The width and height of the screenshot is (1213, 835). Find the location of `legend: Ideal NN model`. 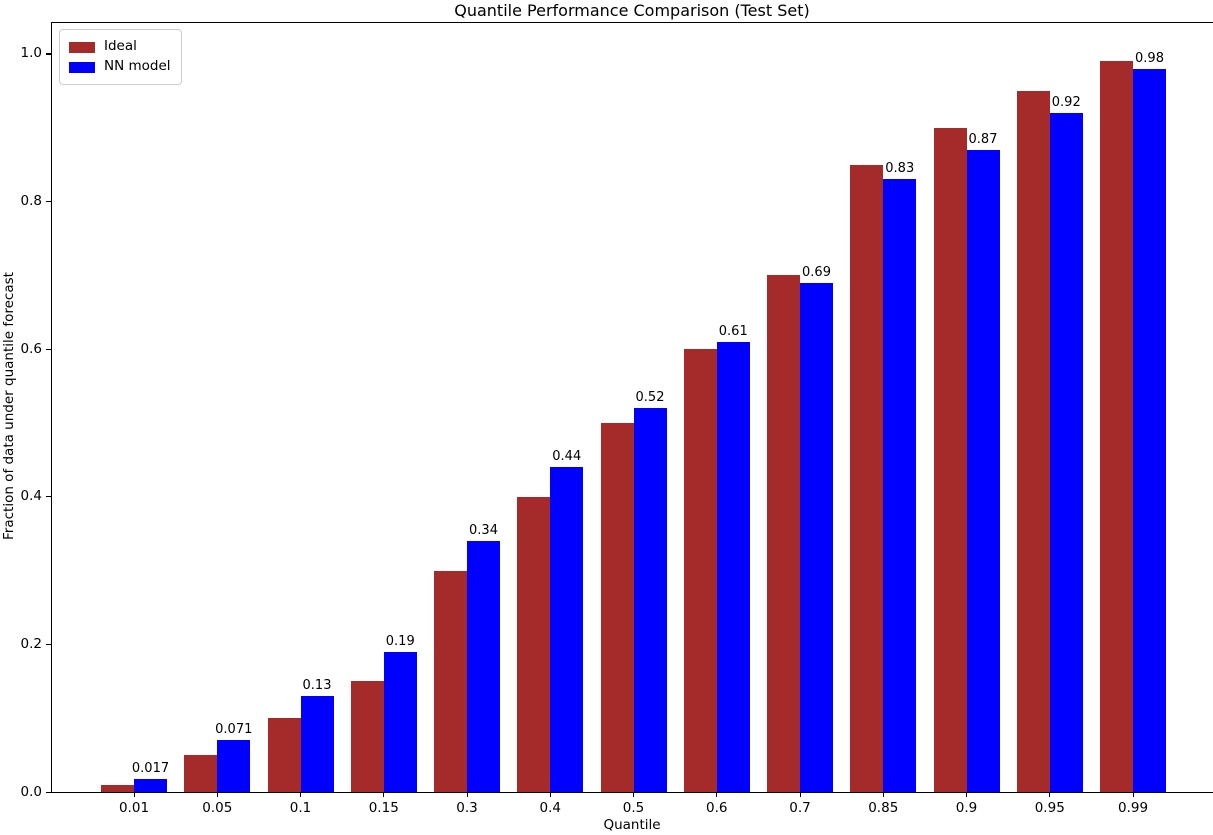

legend: Ideal NN model is located at coordinates (120, 57).